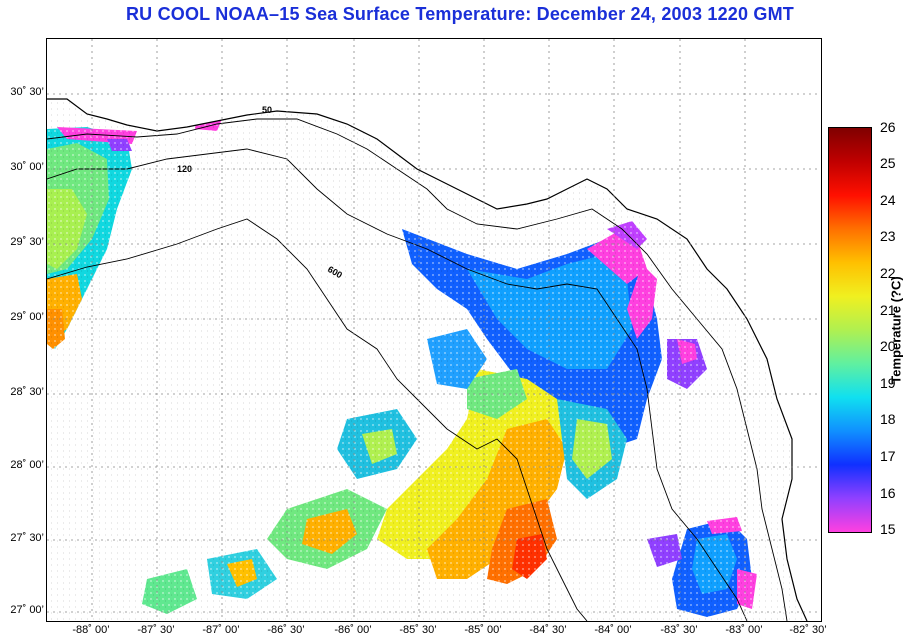  I want to click on temperature-colorbar, so click(850, 330).